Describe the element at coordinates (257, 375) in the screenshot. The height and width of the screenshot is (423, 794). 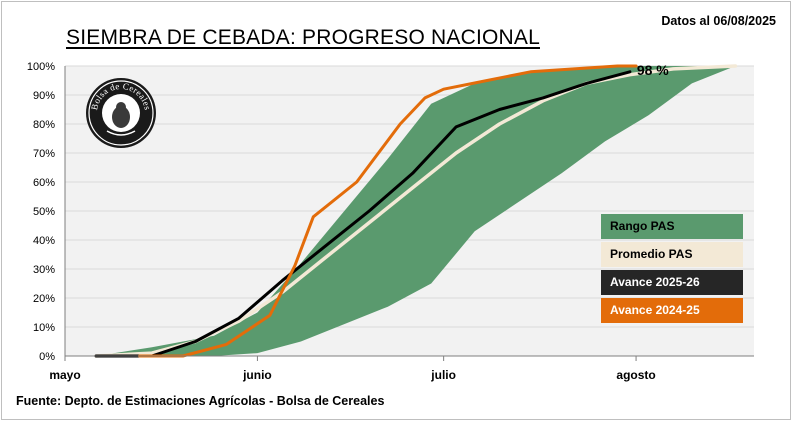
I see `x-tick-label: junio` at that location.